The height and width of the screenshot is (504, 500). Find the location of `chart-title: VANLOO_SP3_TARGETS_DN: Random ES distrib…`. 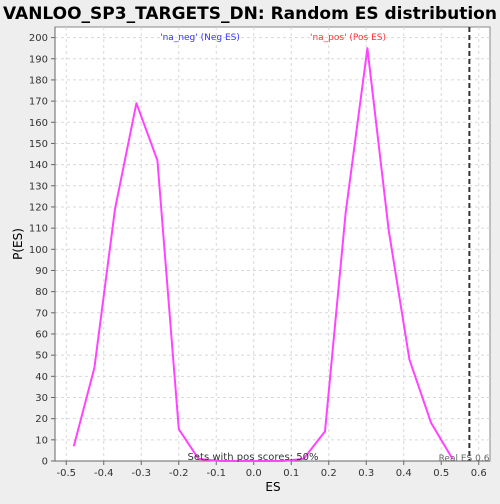

chart-title: VANLOO_SP3_TARGETS_DN: Random ES distrib… is located at coordinates (250, 14).